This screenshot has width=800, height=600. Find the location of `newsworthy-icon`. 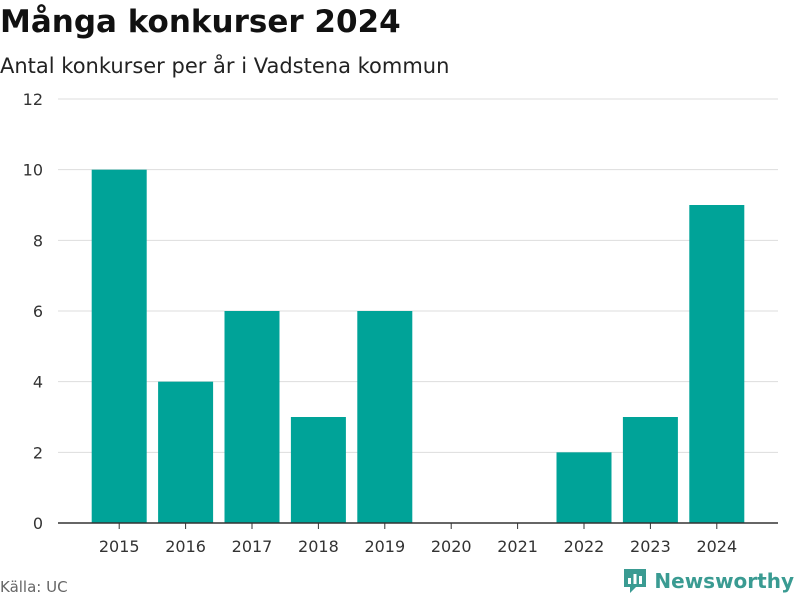

newsworthy-icon is located at coordinates (635, 581).